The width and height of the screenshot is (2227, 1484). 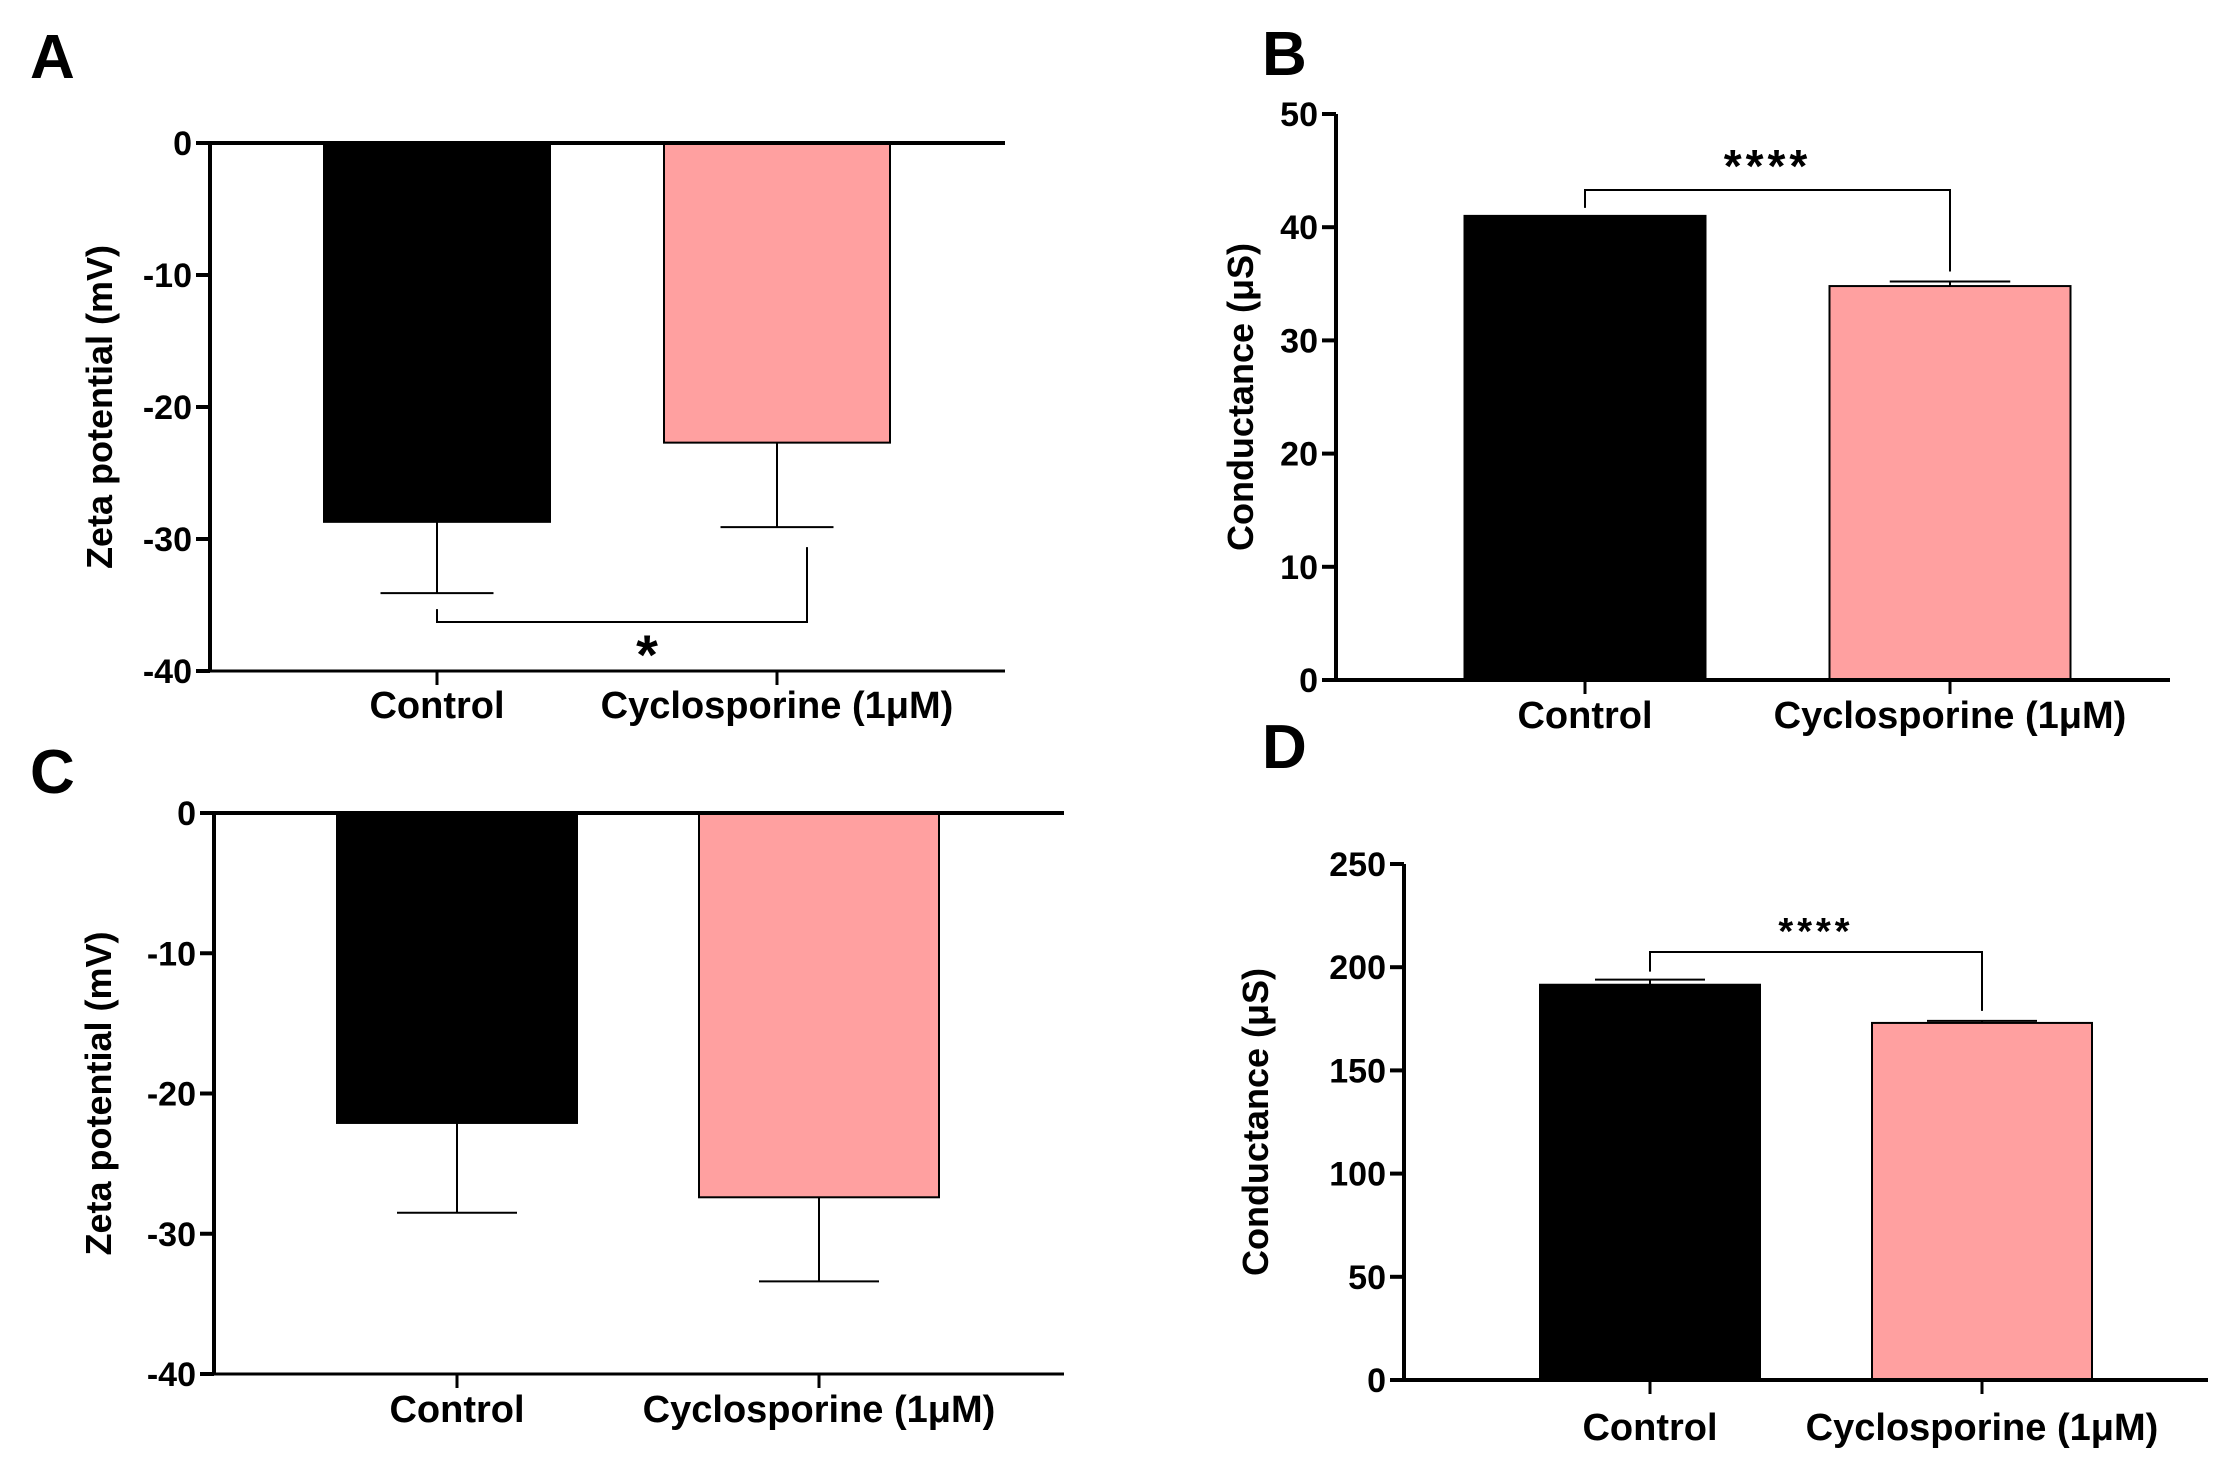 I want to click on y-tick-label: 40, so click(x=1299, y=228).